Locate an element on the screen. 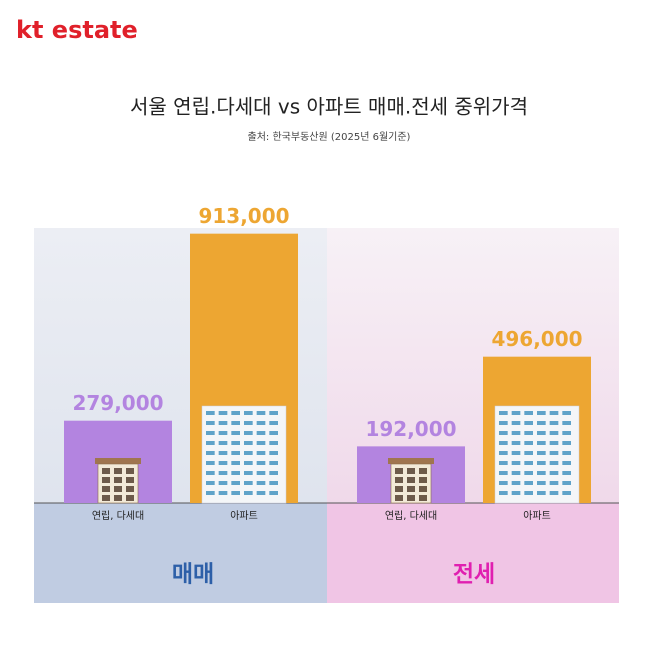 The image size is (658, 658). brand-logo: kt estate is located at coordinates (77, 30).